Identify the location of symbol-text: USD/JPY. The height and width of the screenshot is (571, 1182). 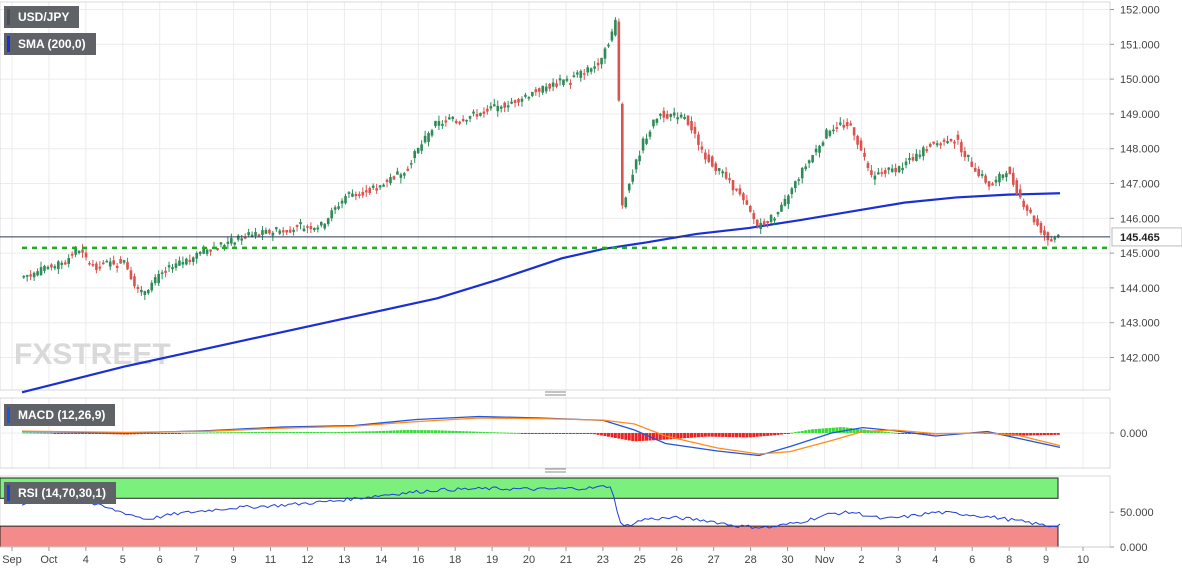
(44, 17).